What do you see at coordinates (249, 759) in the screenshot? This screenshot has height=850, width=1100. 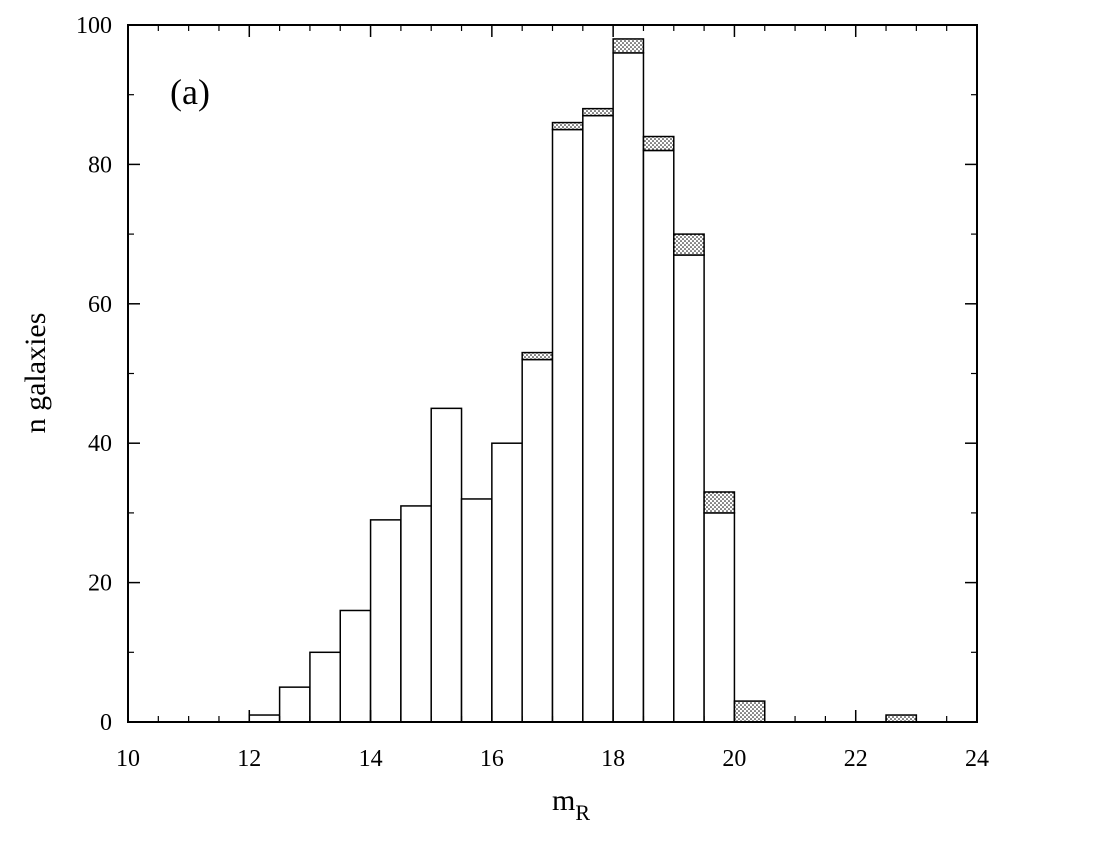 I see `x-tick-label: 12` at bounding box center [249, 759].